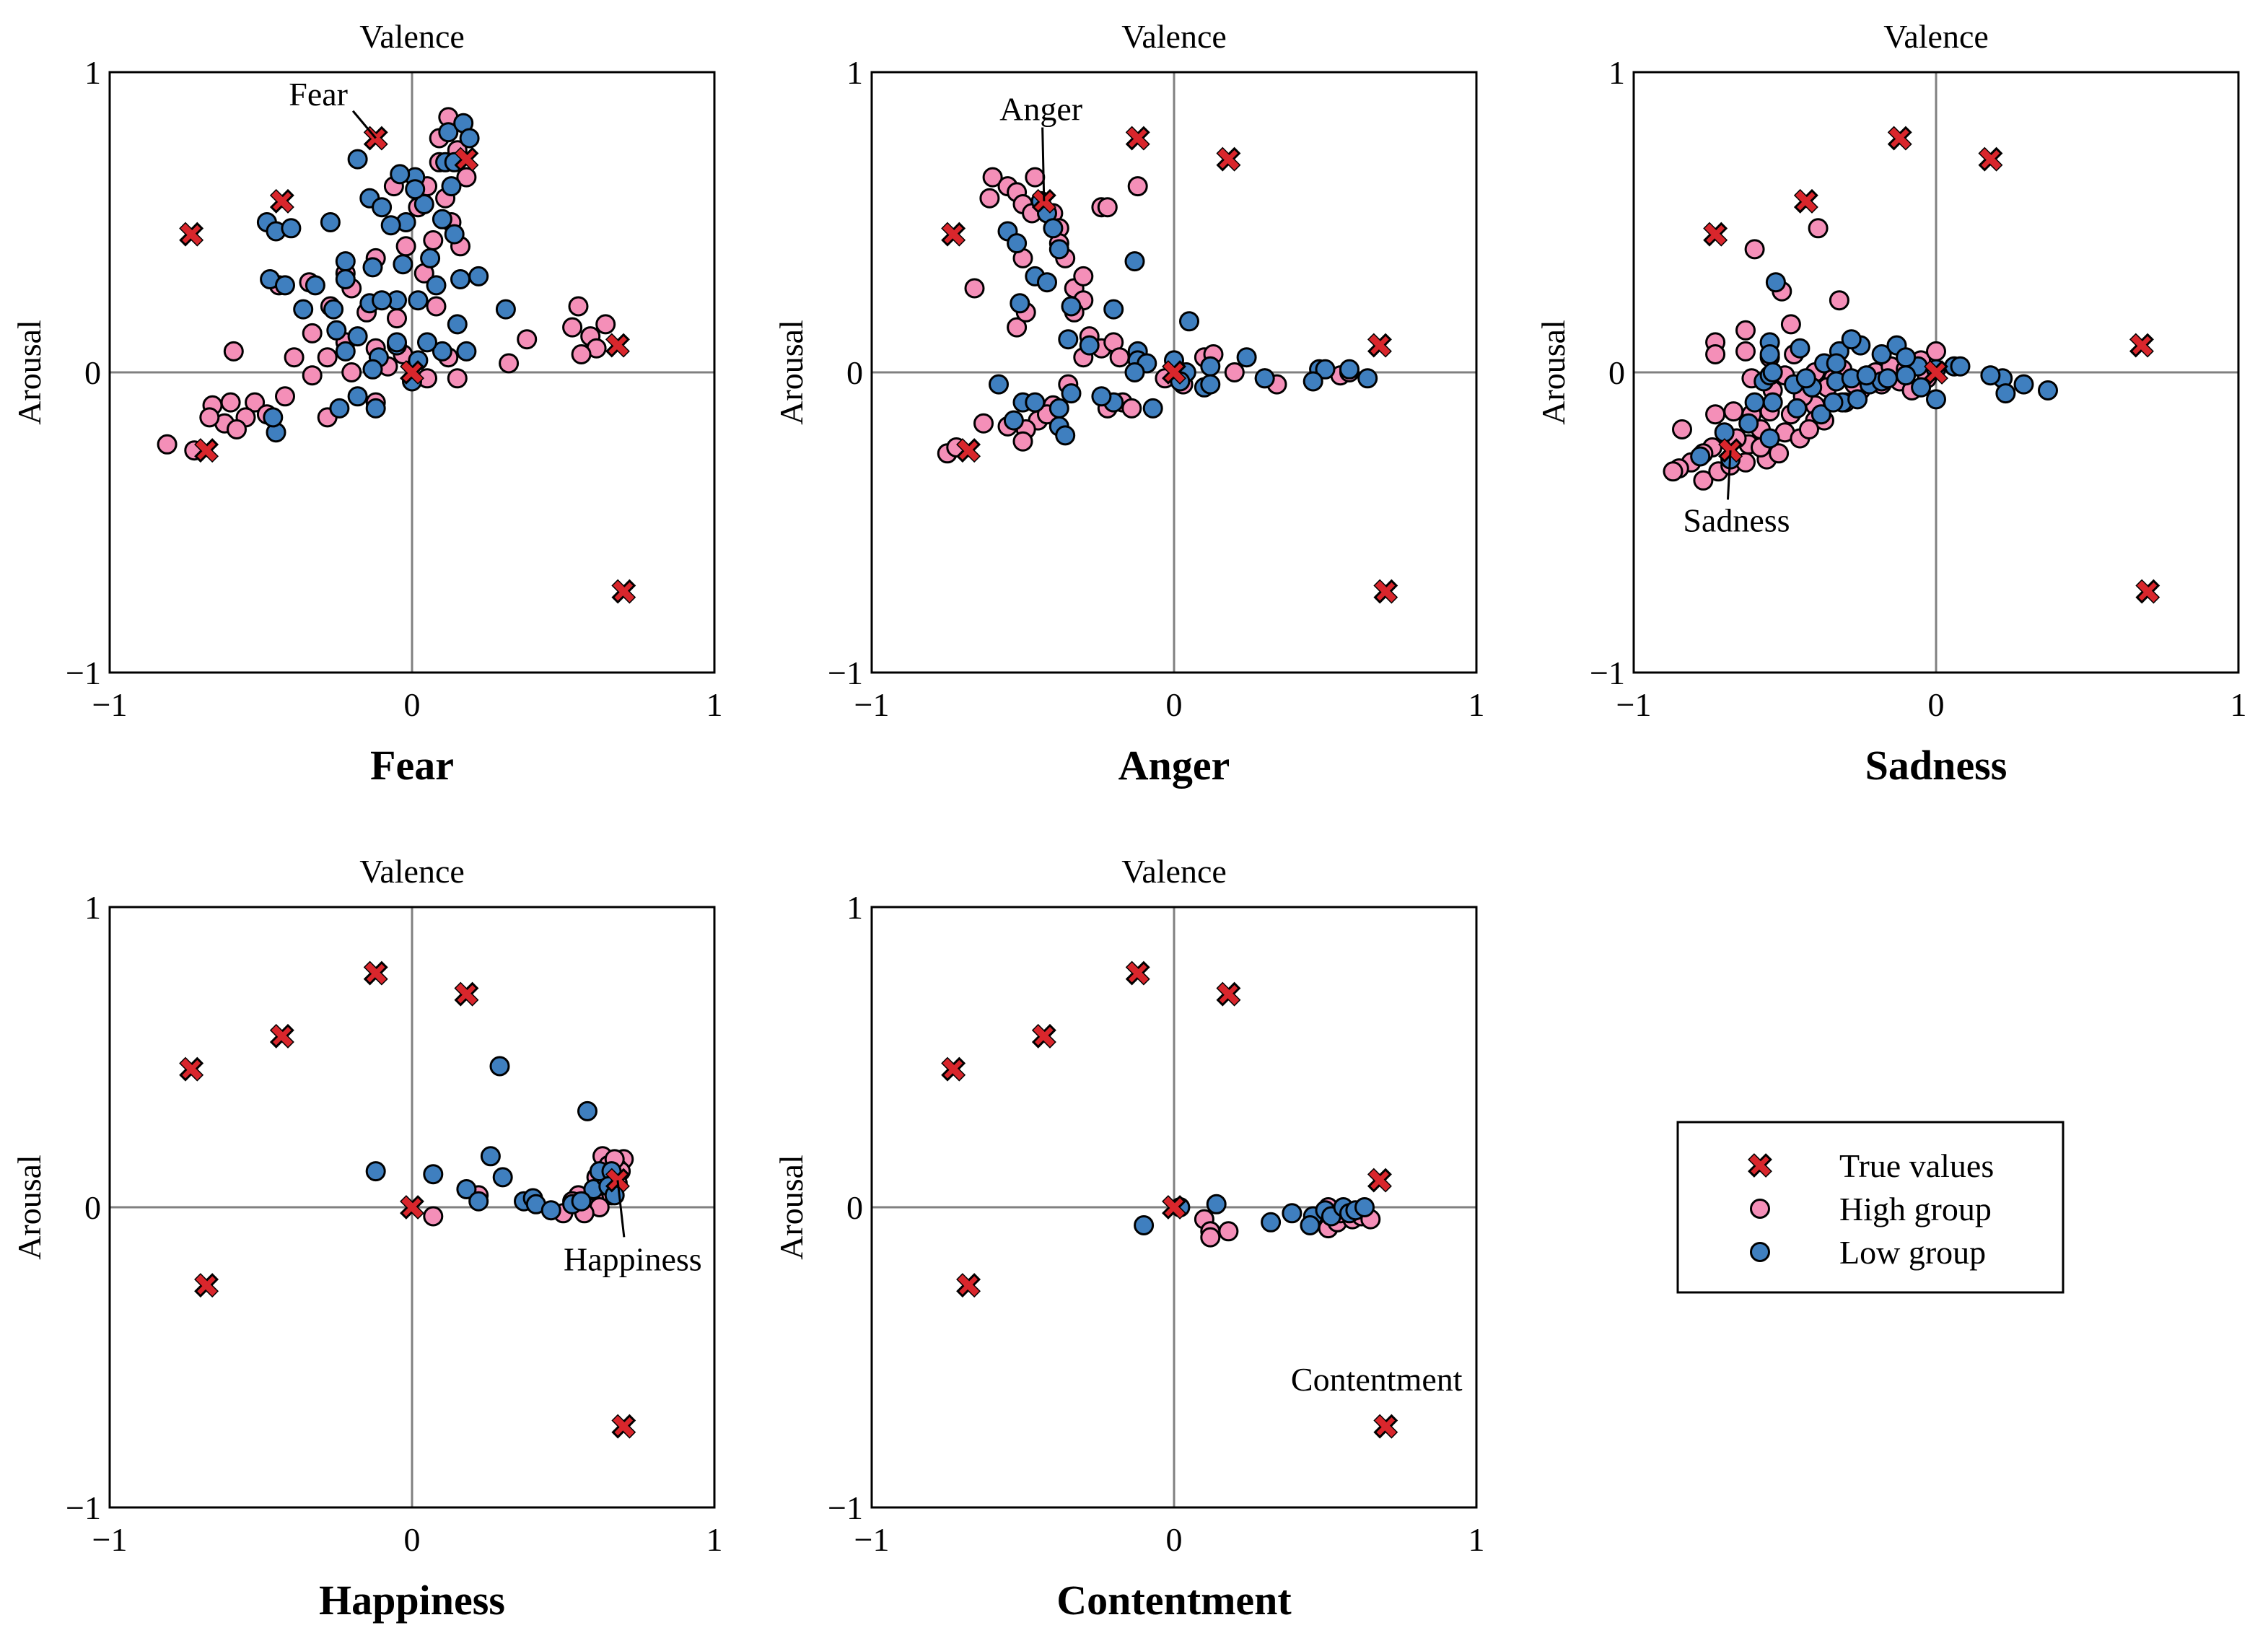 The image size is (2268, 1646). What do you see at coordinates (1174, 765) in the screenshot?
I see `panel-title: Anger` at bounding box center [1174, 765].